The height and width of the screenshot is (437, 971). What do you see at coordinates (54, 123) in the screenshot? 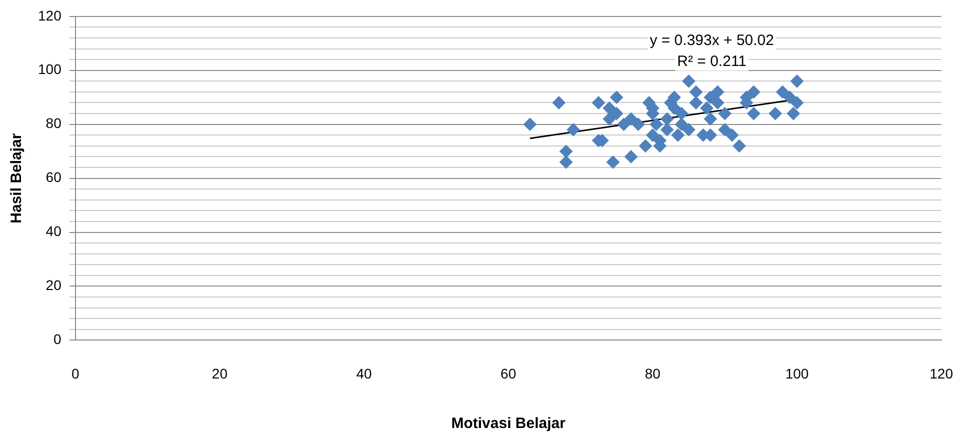
I see `y-tick-label: 80` at bounding box center [54, 123].